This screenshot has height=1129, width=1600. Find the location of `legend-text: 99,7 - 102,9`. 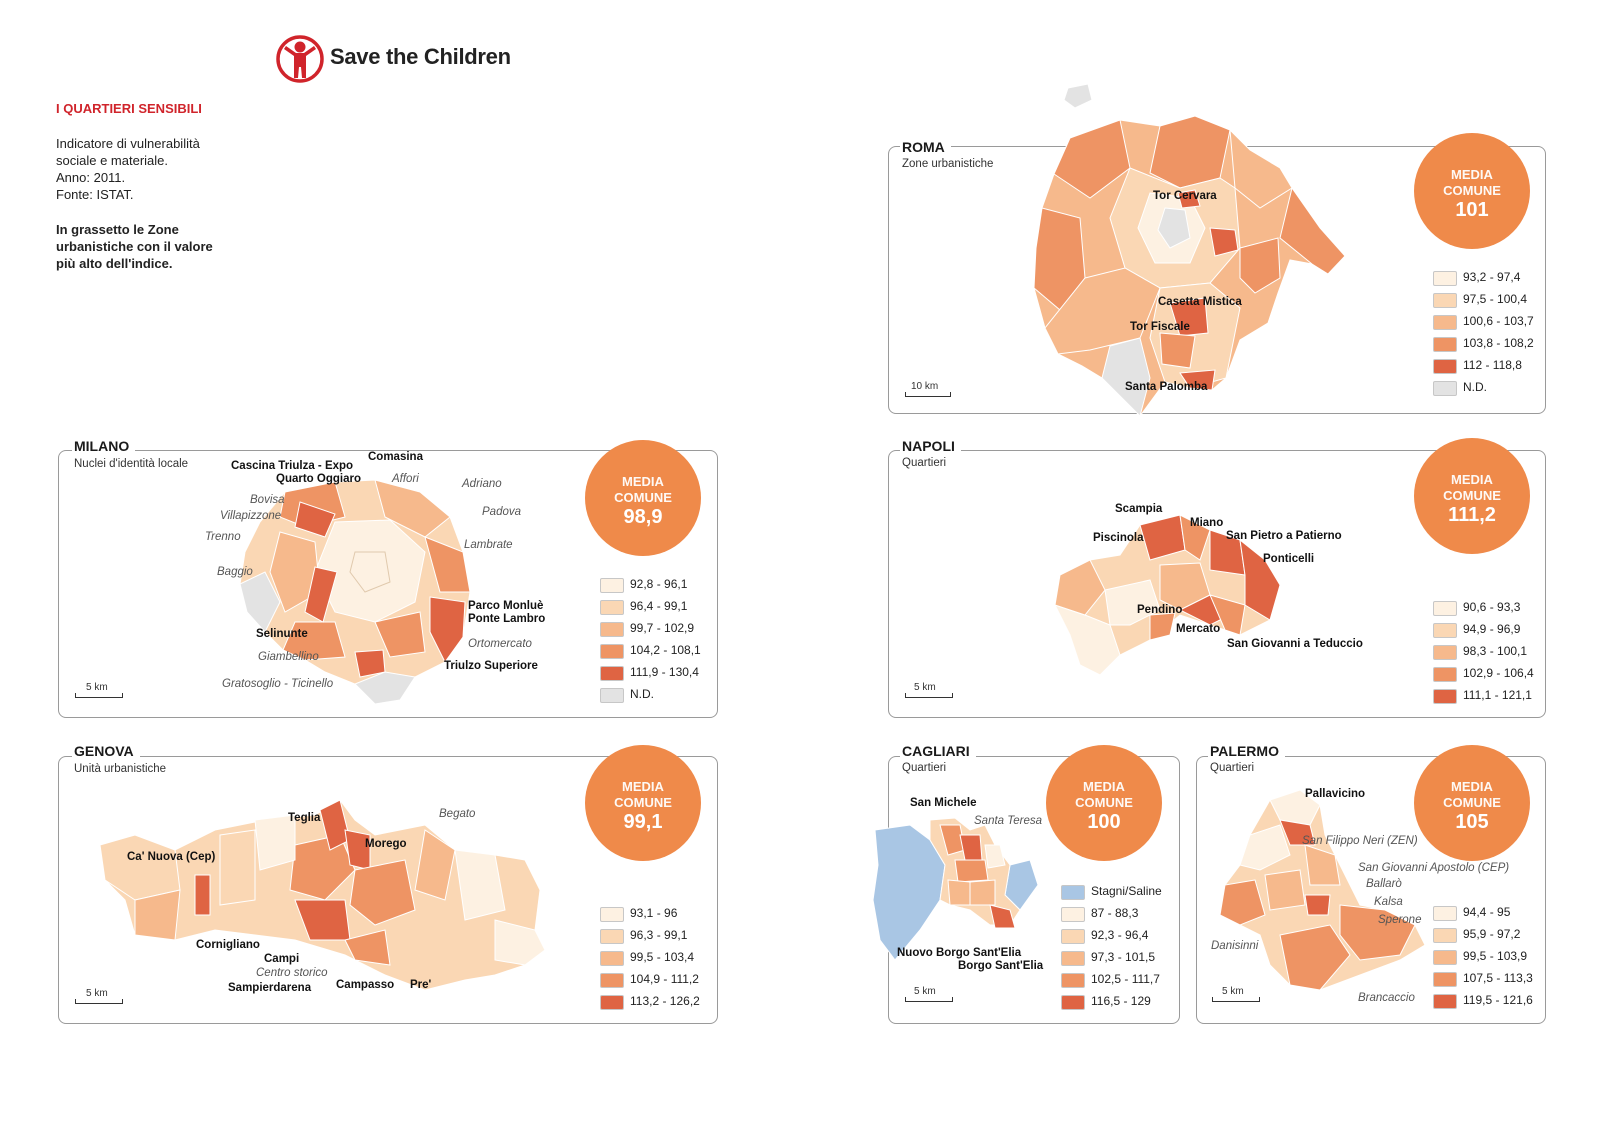

legend-text: 99,7 - 102,9 is located at coordinates (662, 628).